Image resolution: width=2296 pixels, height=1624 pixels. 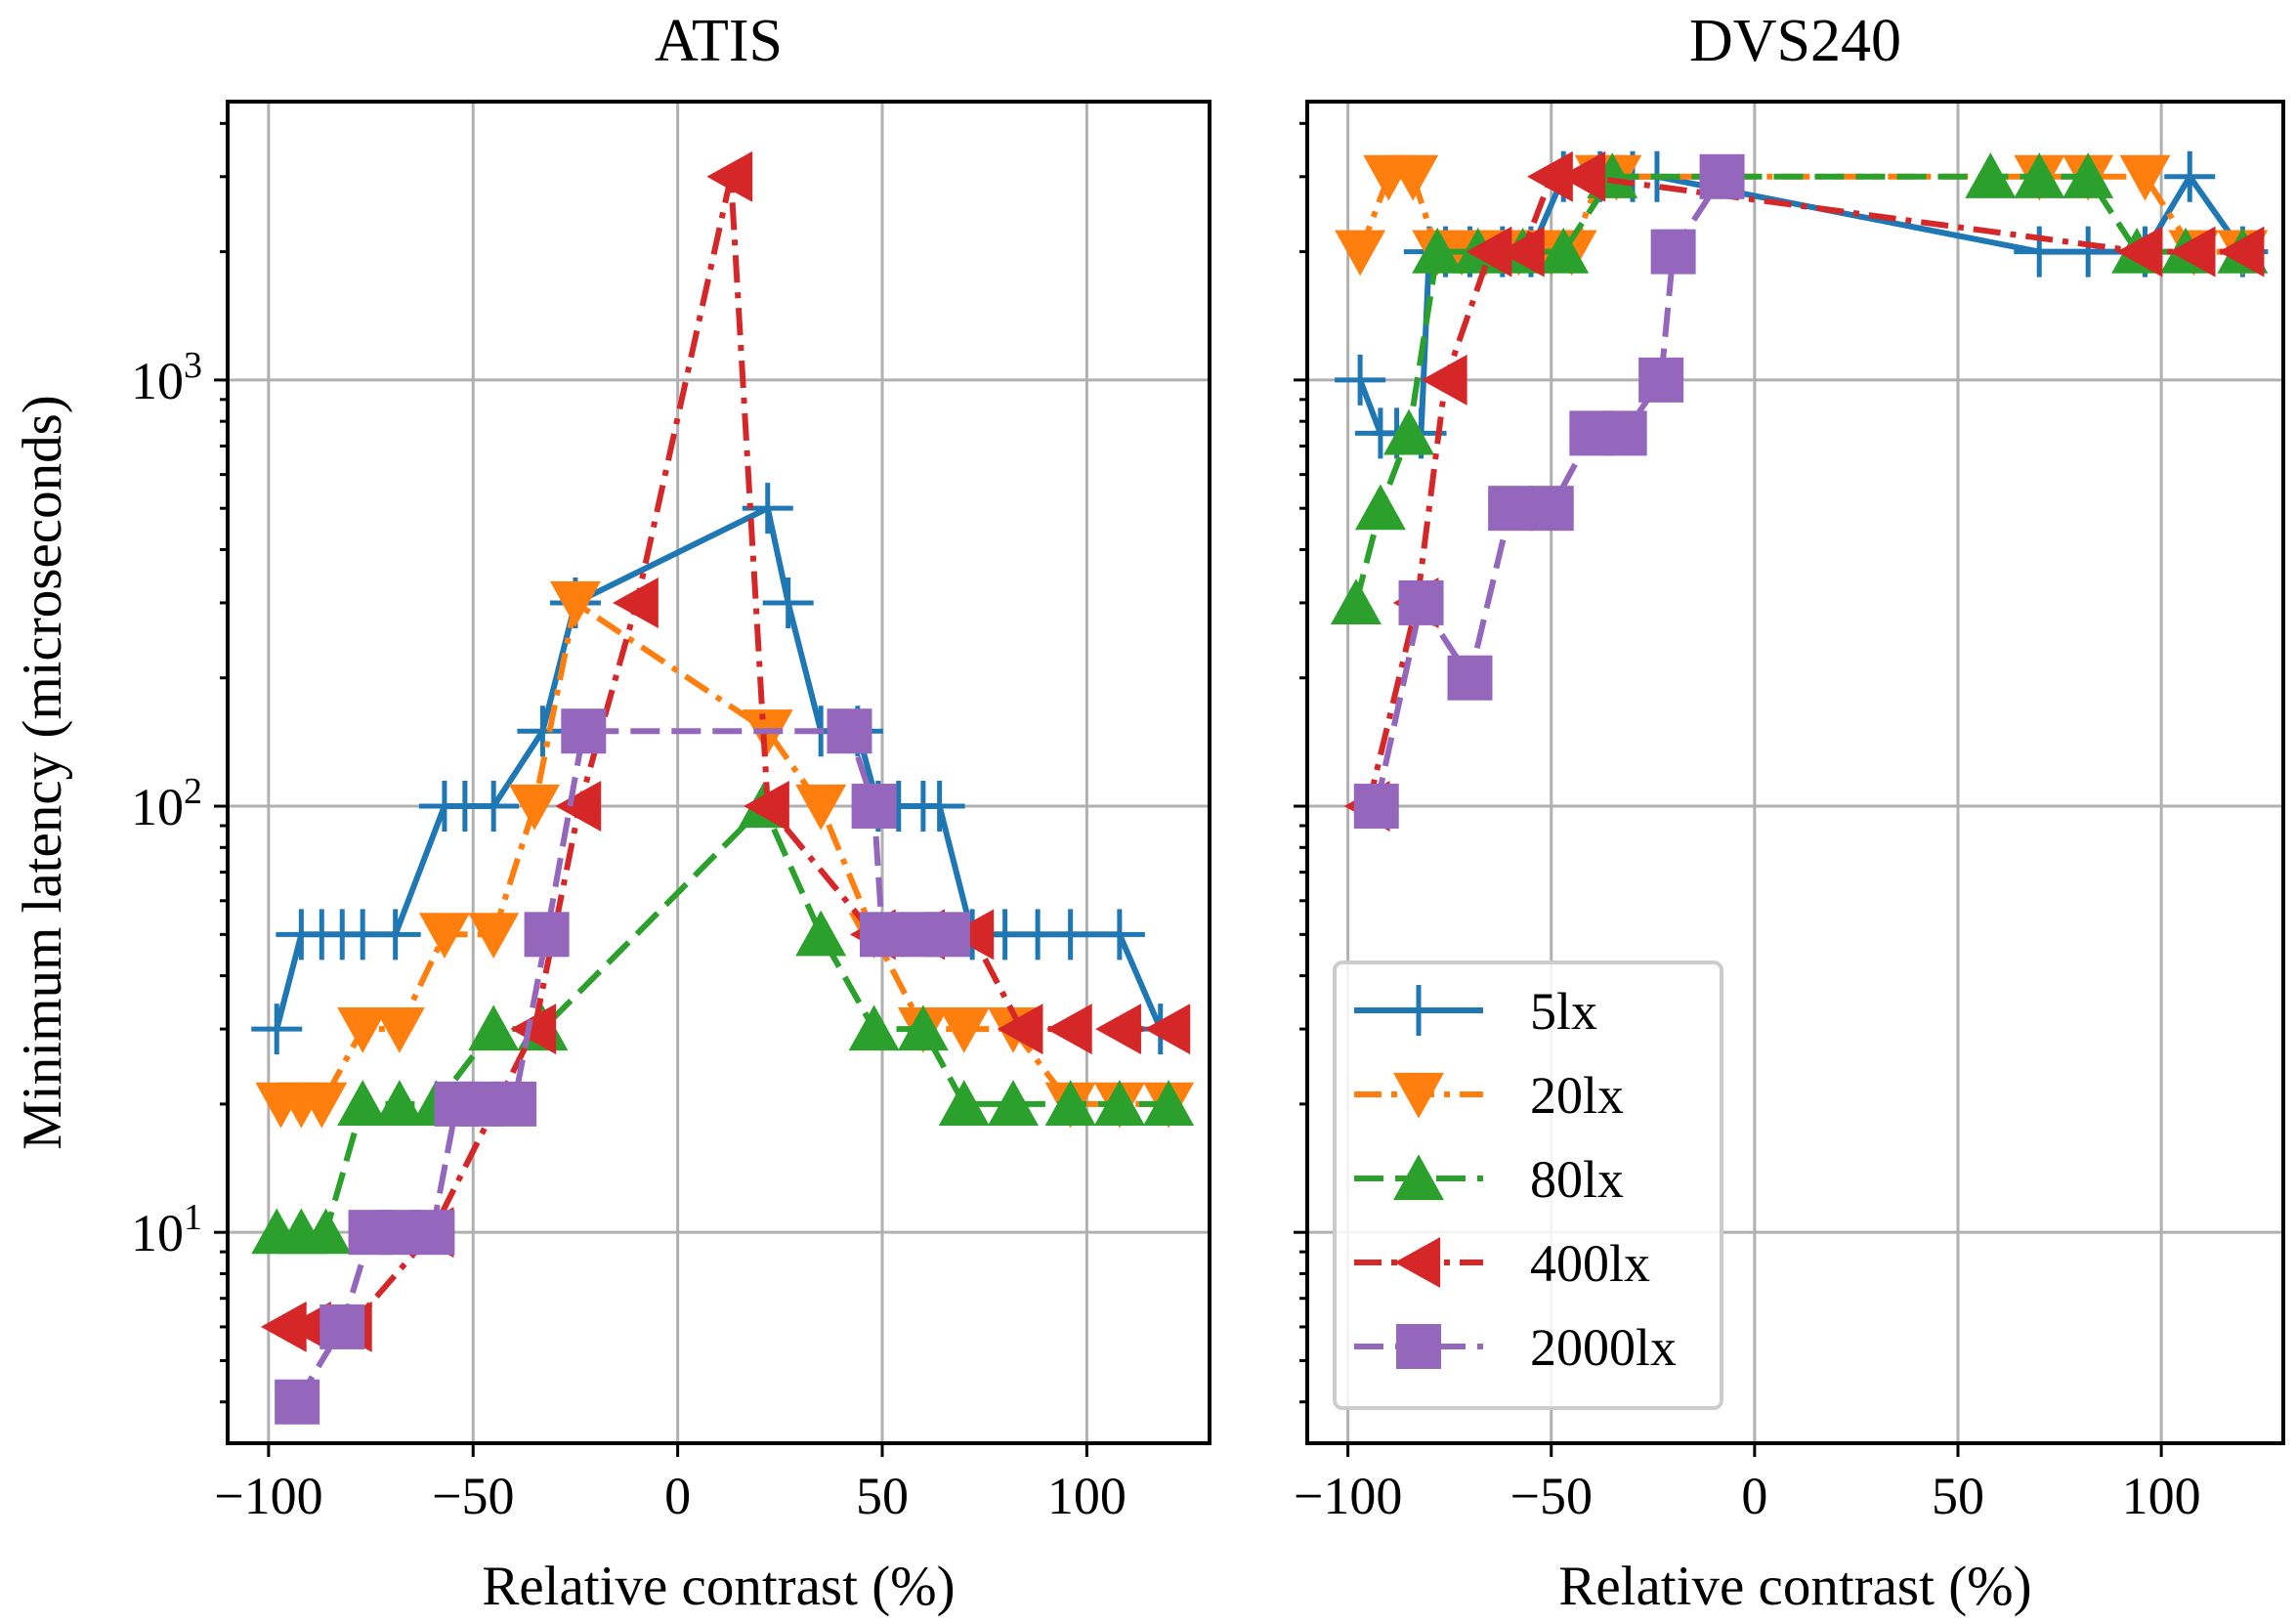 I want to click on legend-label-2000lx: 2000lx, so click(x=1604, y=1348).